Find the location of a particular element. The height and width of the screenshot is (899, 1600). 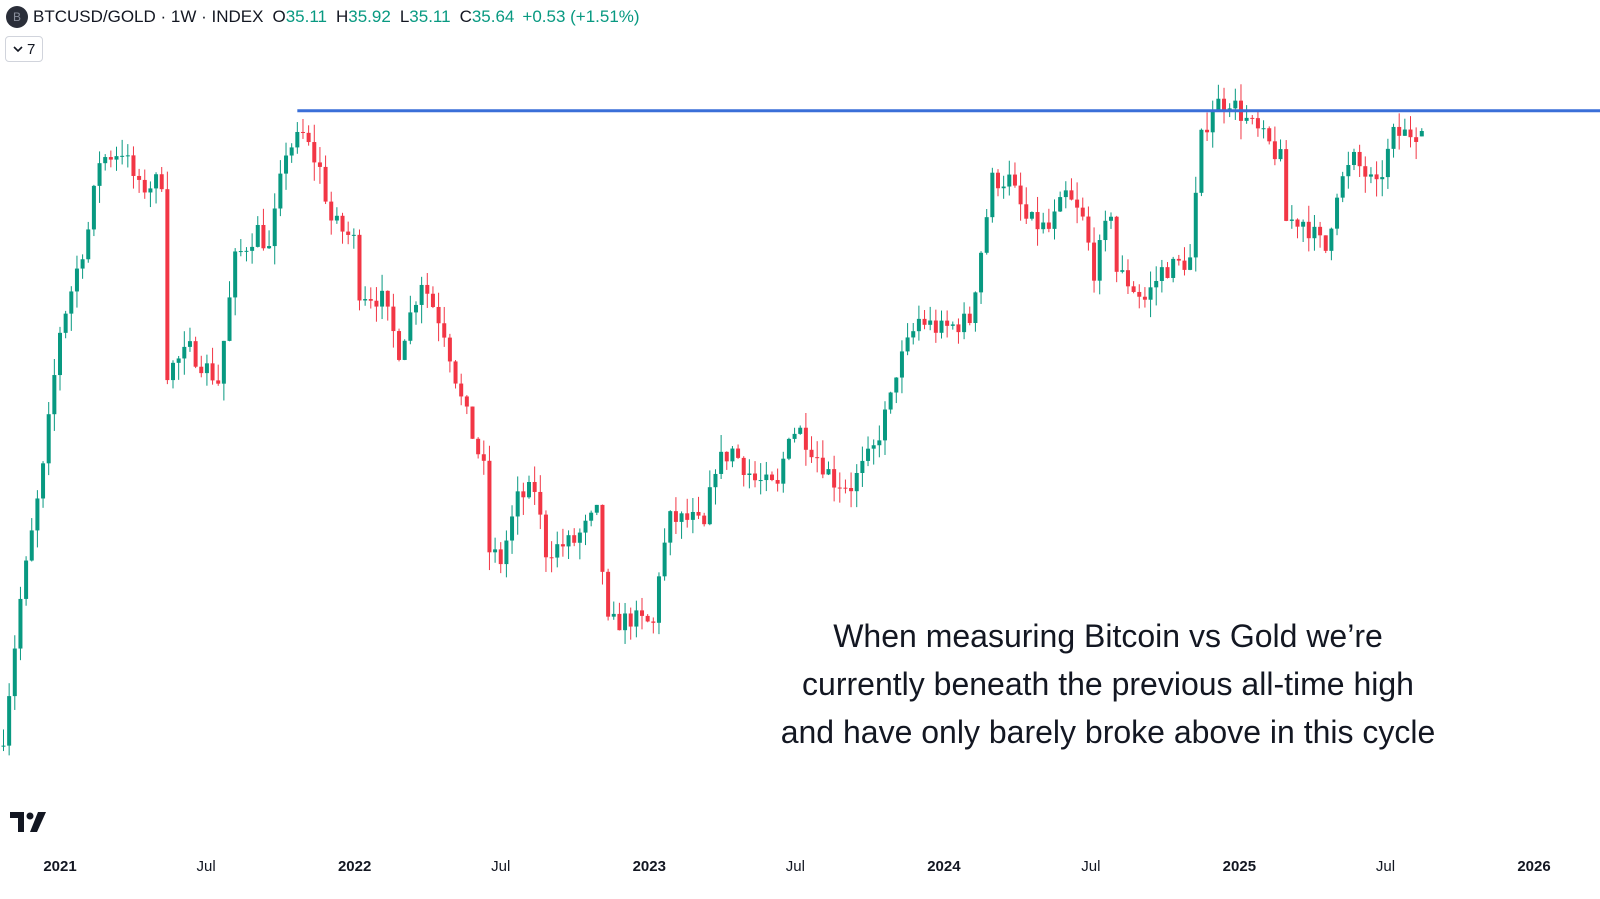

x-tick-label: 2025 is located at coordinates (1239, 866).